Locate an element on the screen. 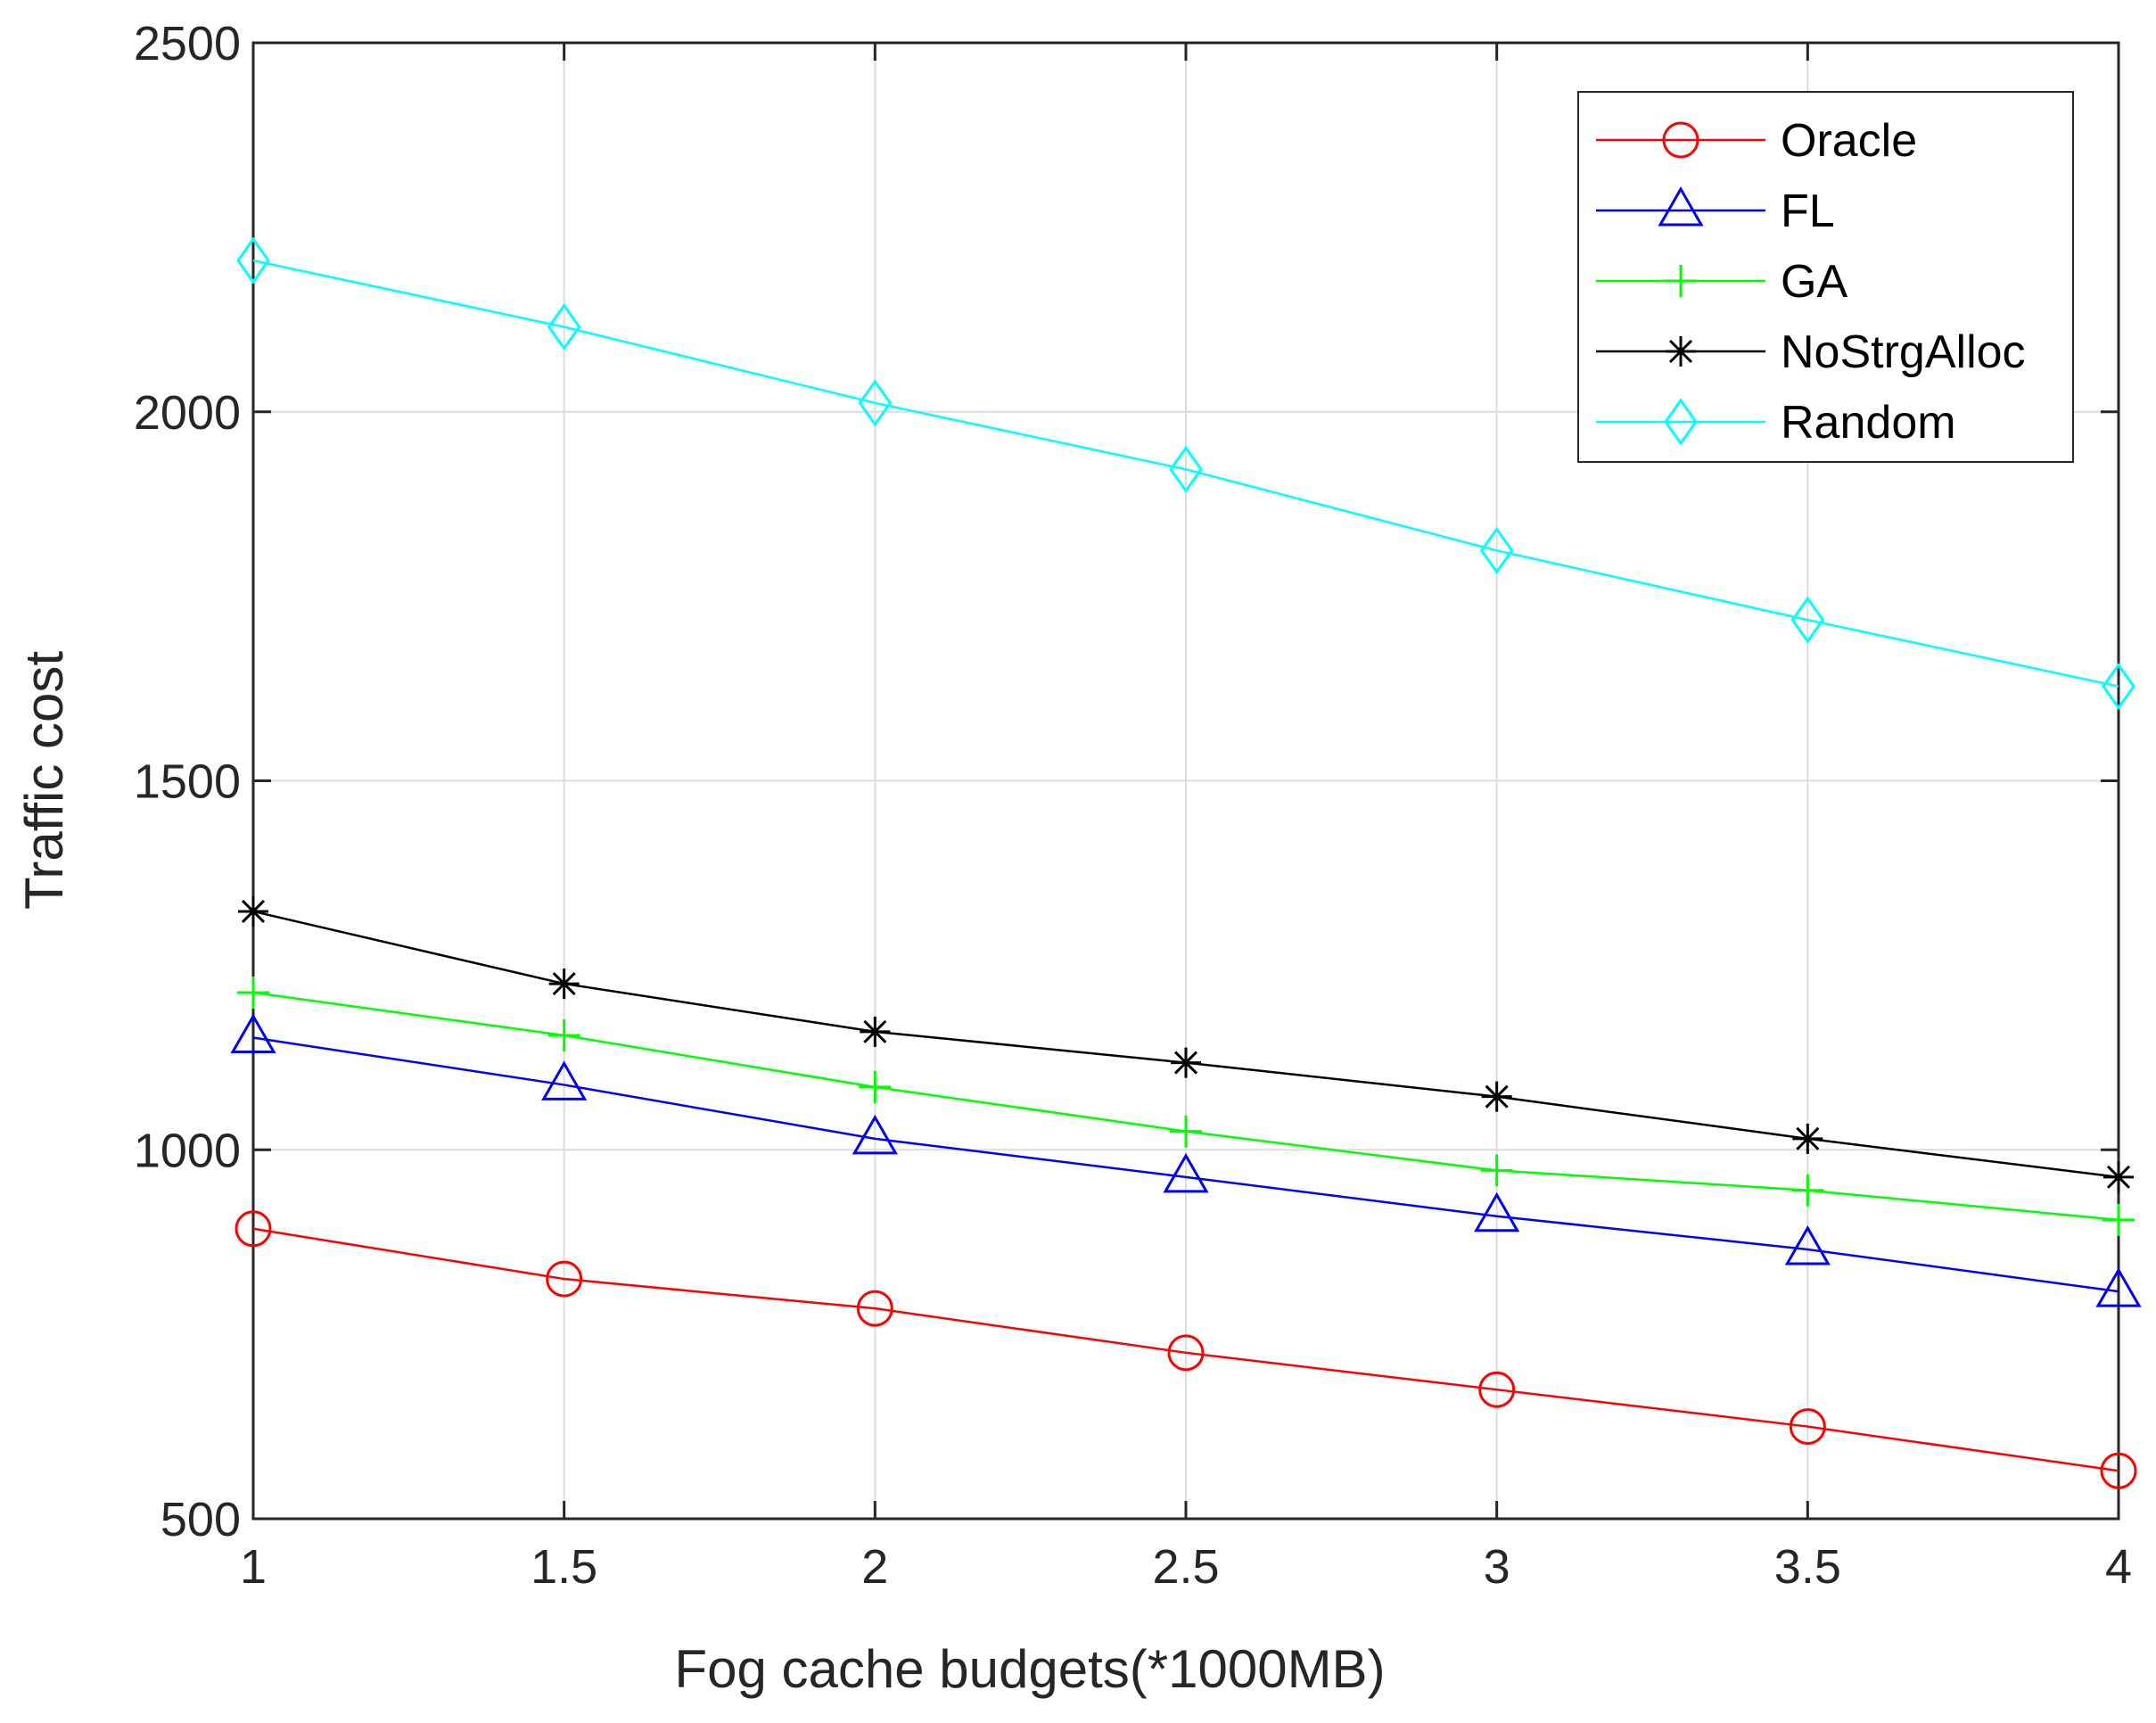  y-tick-label: 2000 is located at coordinates (187, 413).